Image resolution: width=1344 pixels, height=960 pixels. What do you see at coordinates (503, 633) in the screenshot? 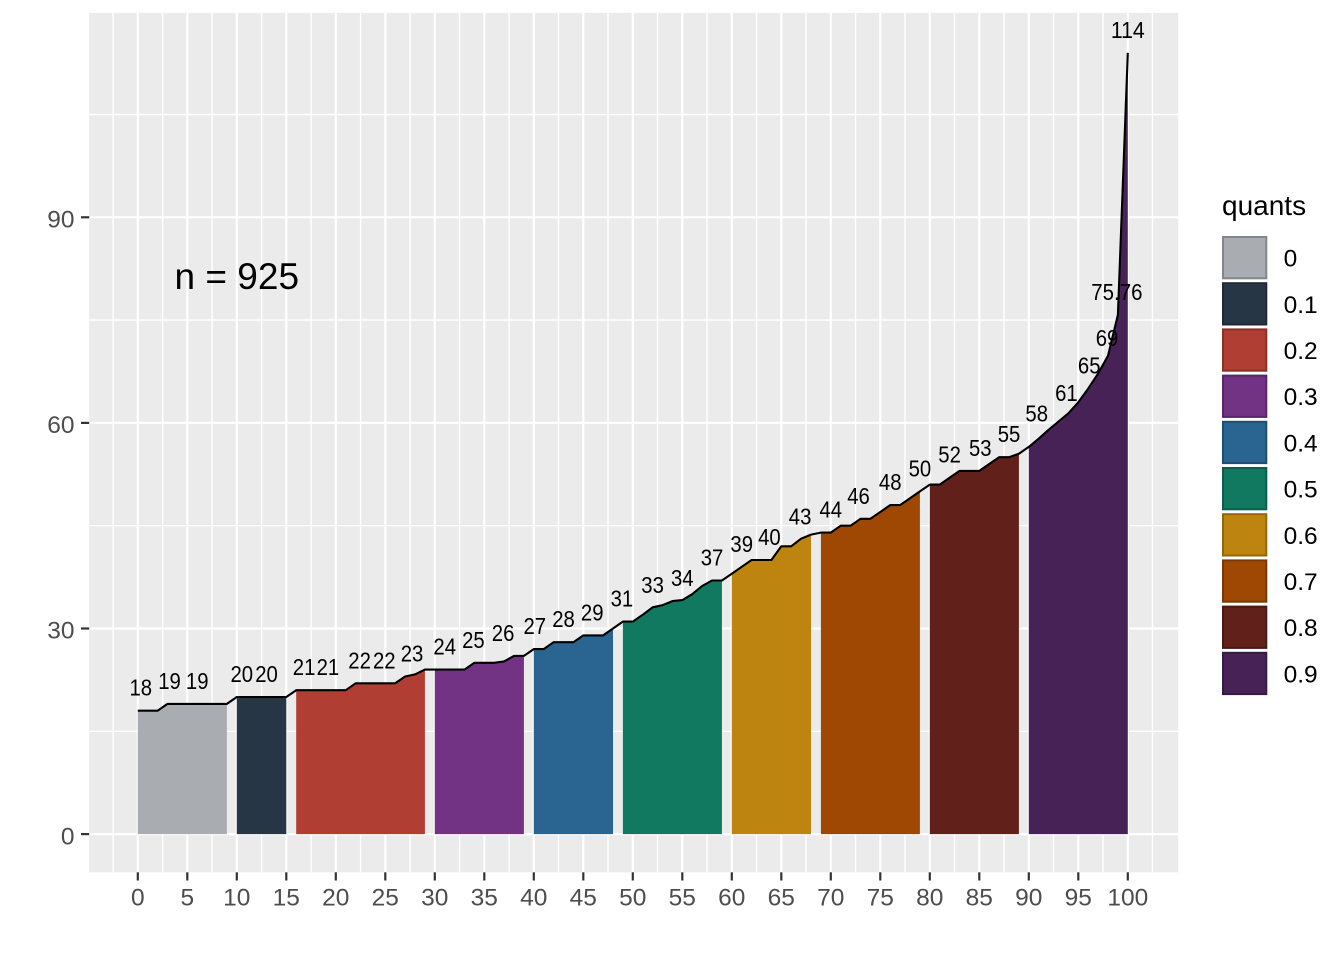
I see `svg-text: 26` at bounding box center [503, 633].